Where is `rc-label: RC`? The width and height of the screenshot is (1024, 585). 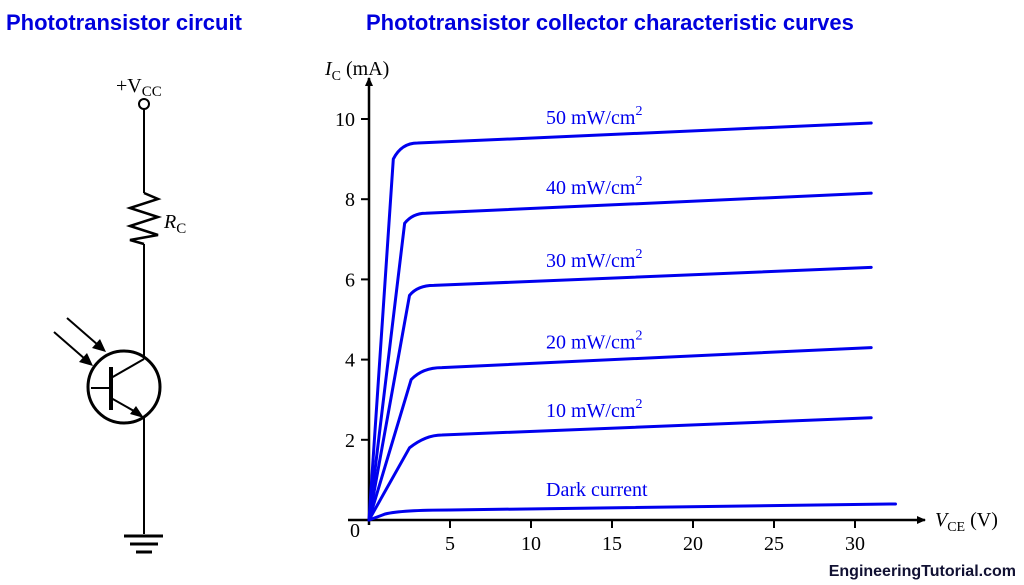
rc-label: RC is located at coordinates (174, 224).